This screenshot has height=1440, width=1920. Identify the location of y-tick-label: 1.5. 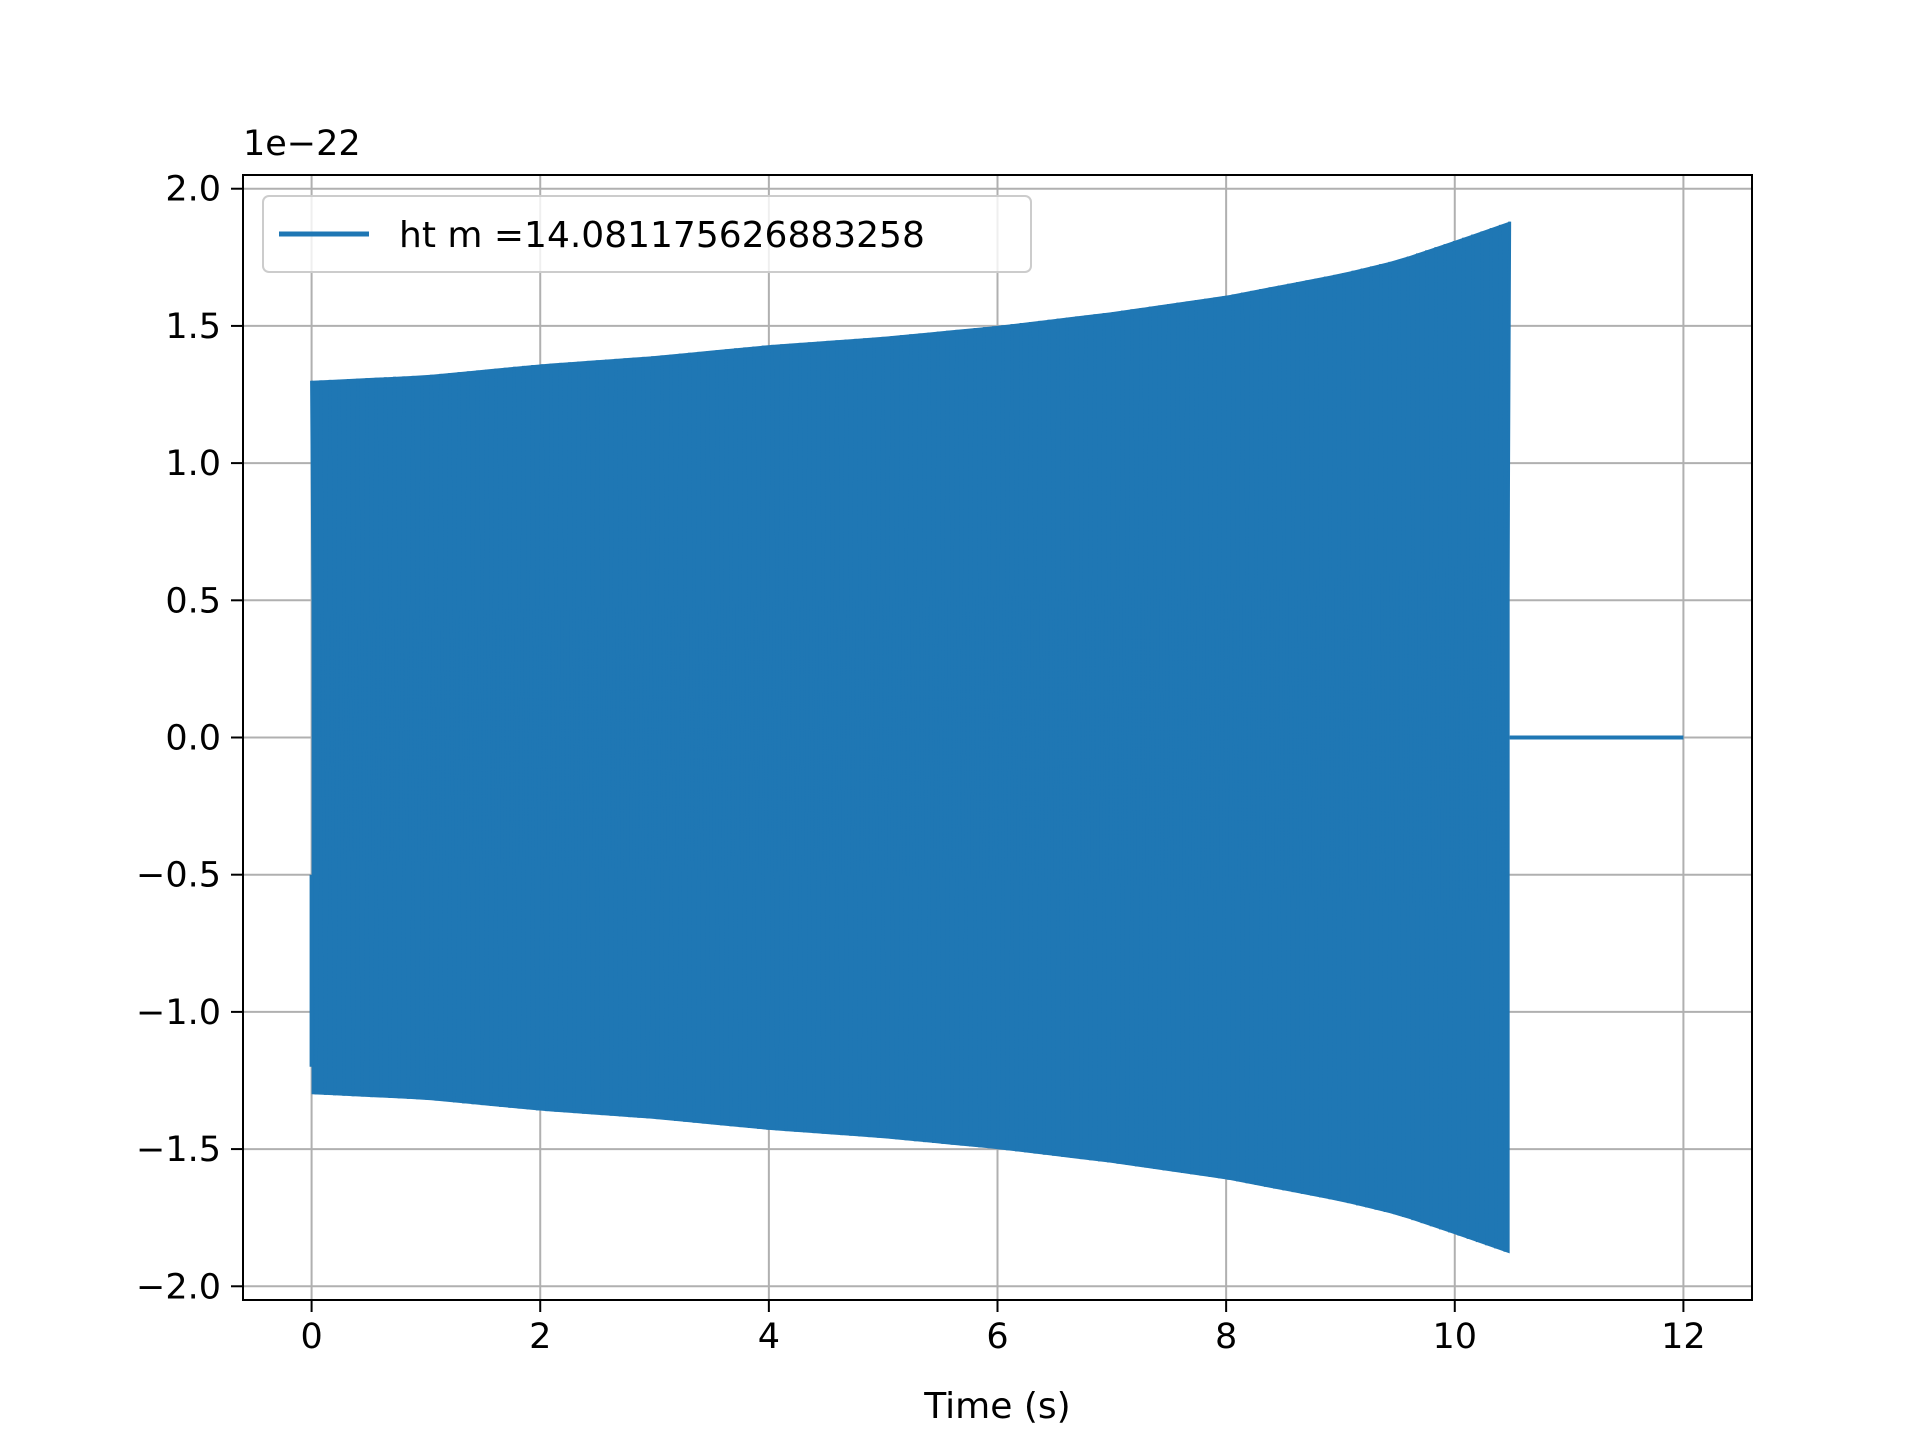
(193, 327).